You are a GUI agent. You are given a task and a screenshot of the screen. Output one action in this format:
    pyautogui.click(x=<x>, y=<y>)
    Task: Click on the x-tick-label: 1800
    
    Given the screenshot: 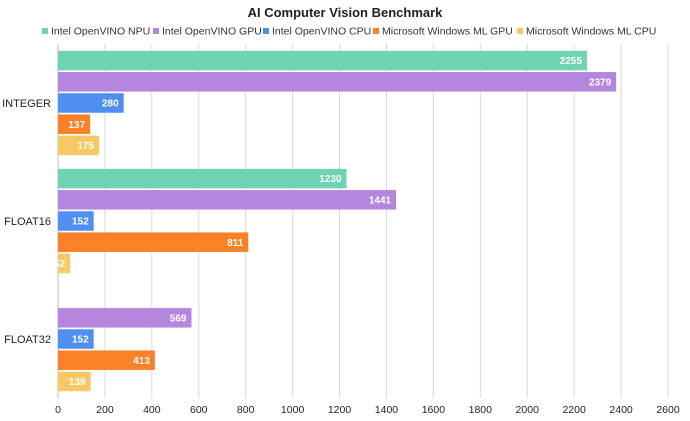 What is the action you would take?
    pyautogui.click(x=481, y=410)
    